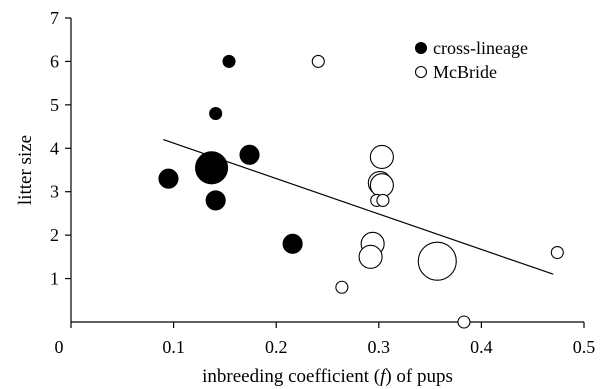 This screenshot has width=604, height=389. Describe the element at coordinates (60, 148) in the screenshot. I see `y-axis-ticks: 1 2 3 4 5 6 7` at that location.